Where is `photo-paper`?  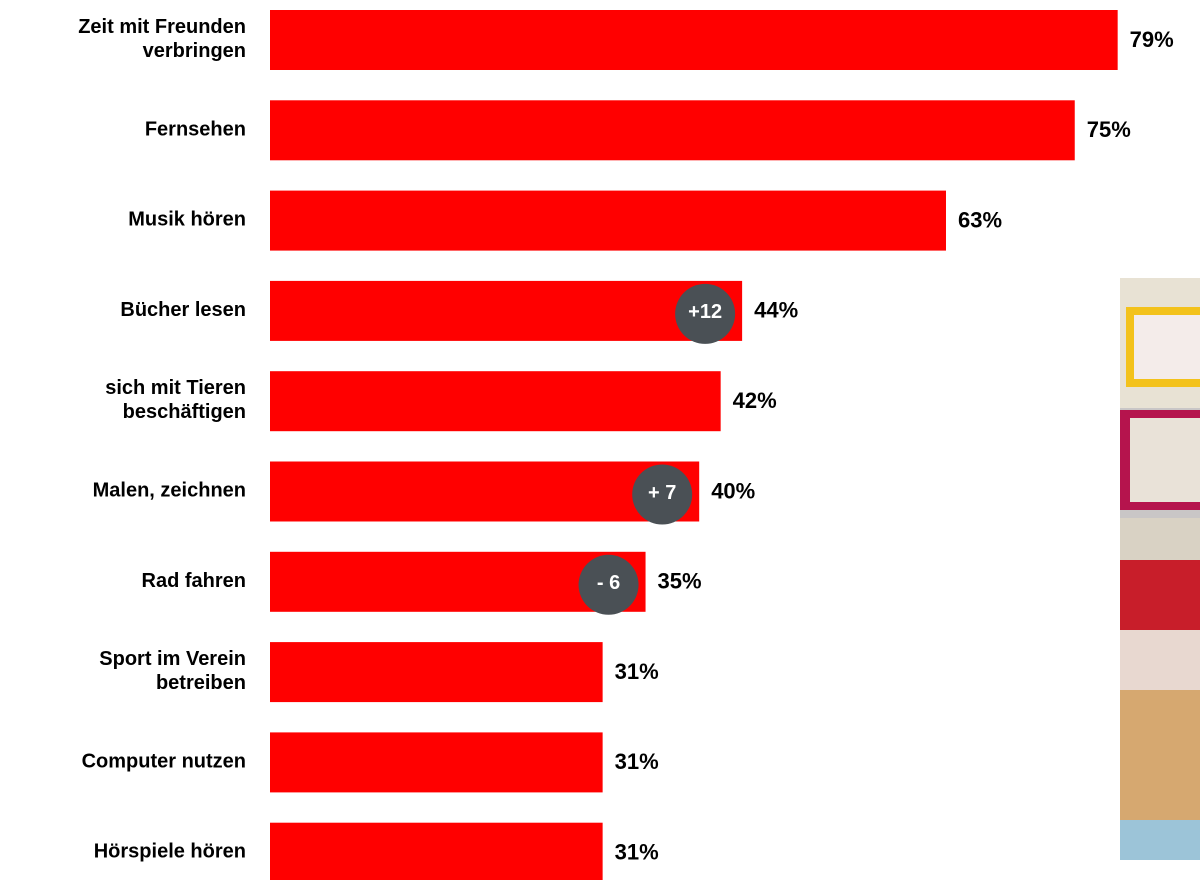 photo-paper is located at coordinates (1160, 840).